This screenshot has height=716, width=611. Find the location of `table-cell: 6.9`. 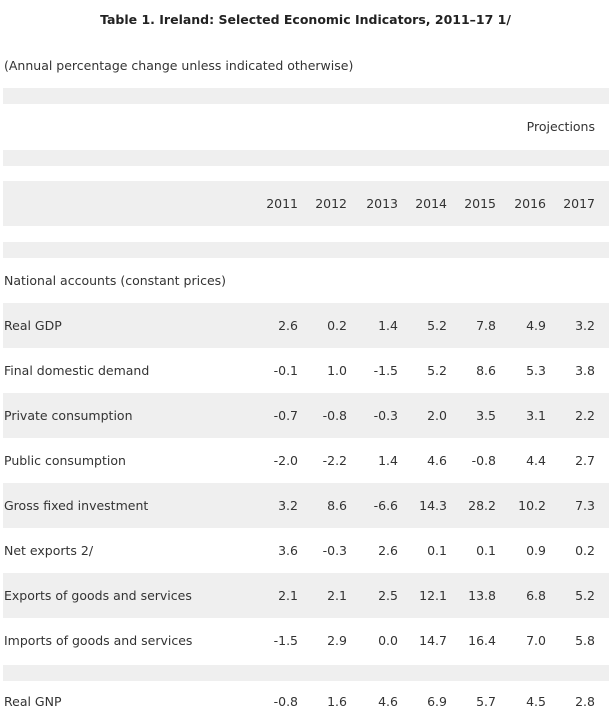

table-cell: 6.9 is located at coordinates (437, 701).